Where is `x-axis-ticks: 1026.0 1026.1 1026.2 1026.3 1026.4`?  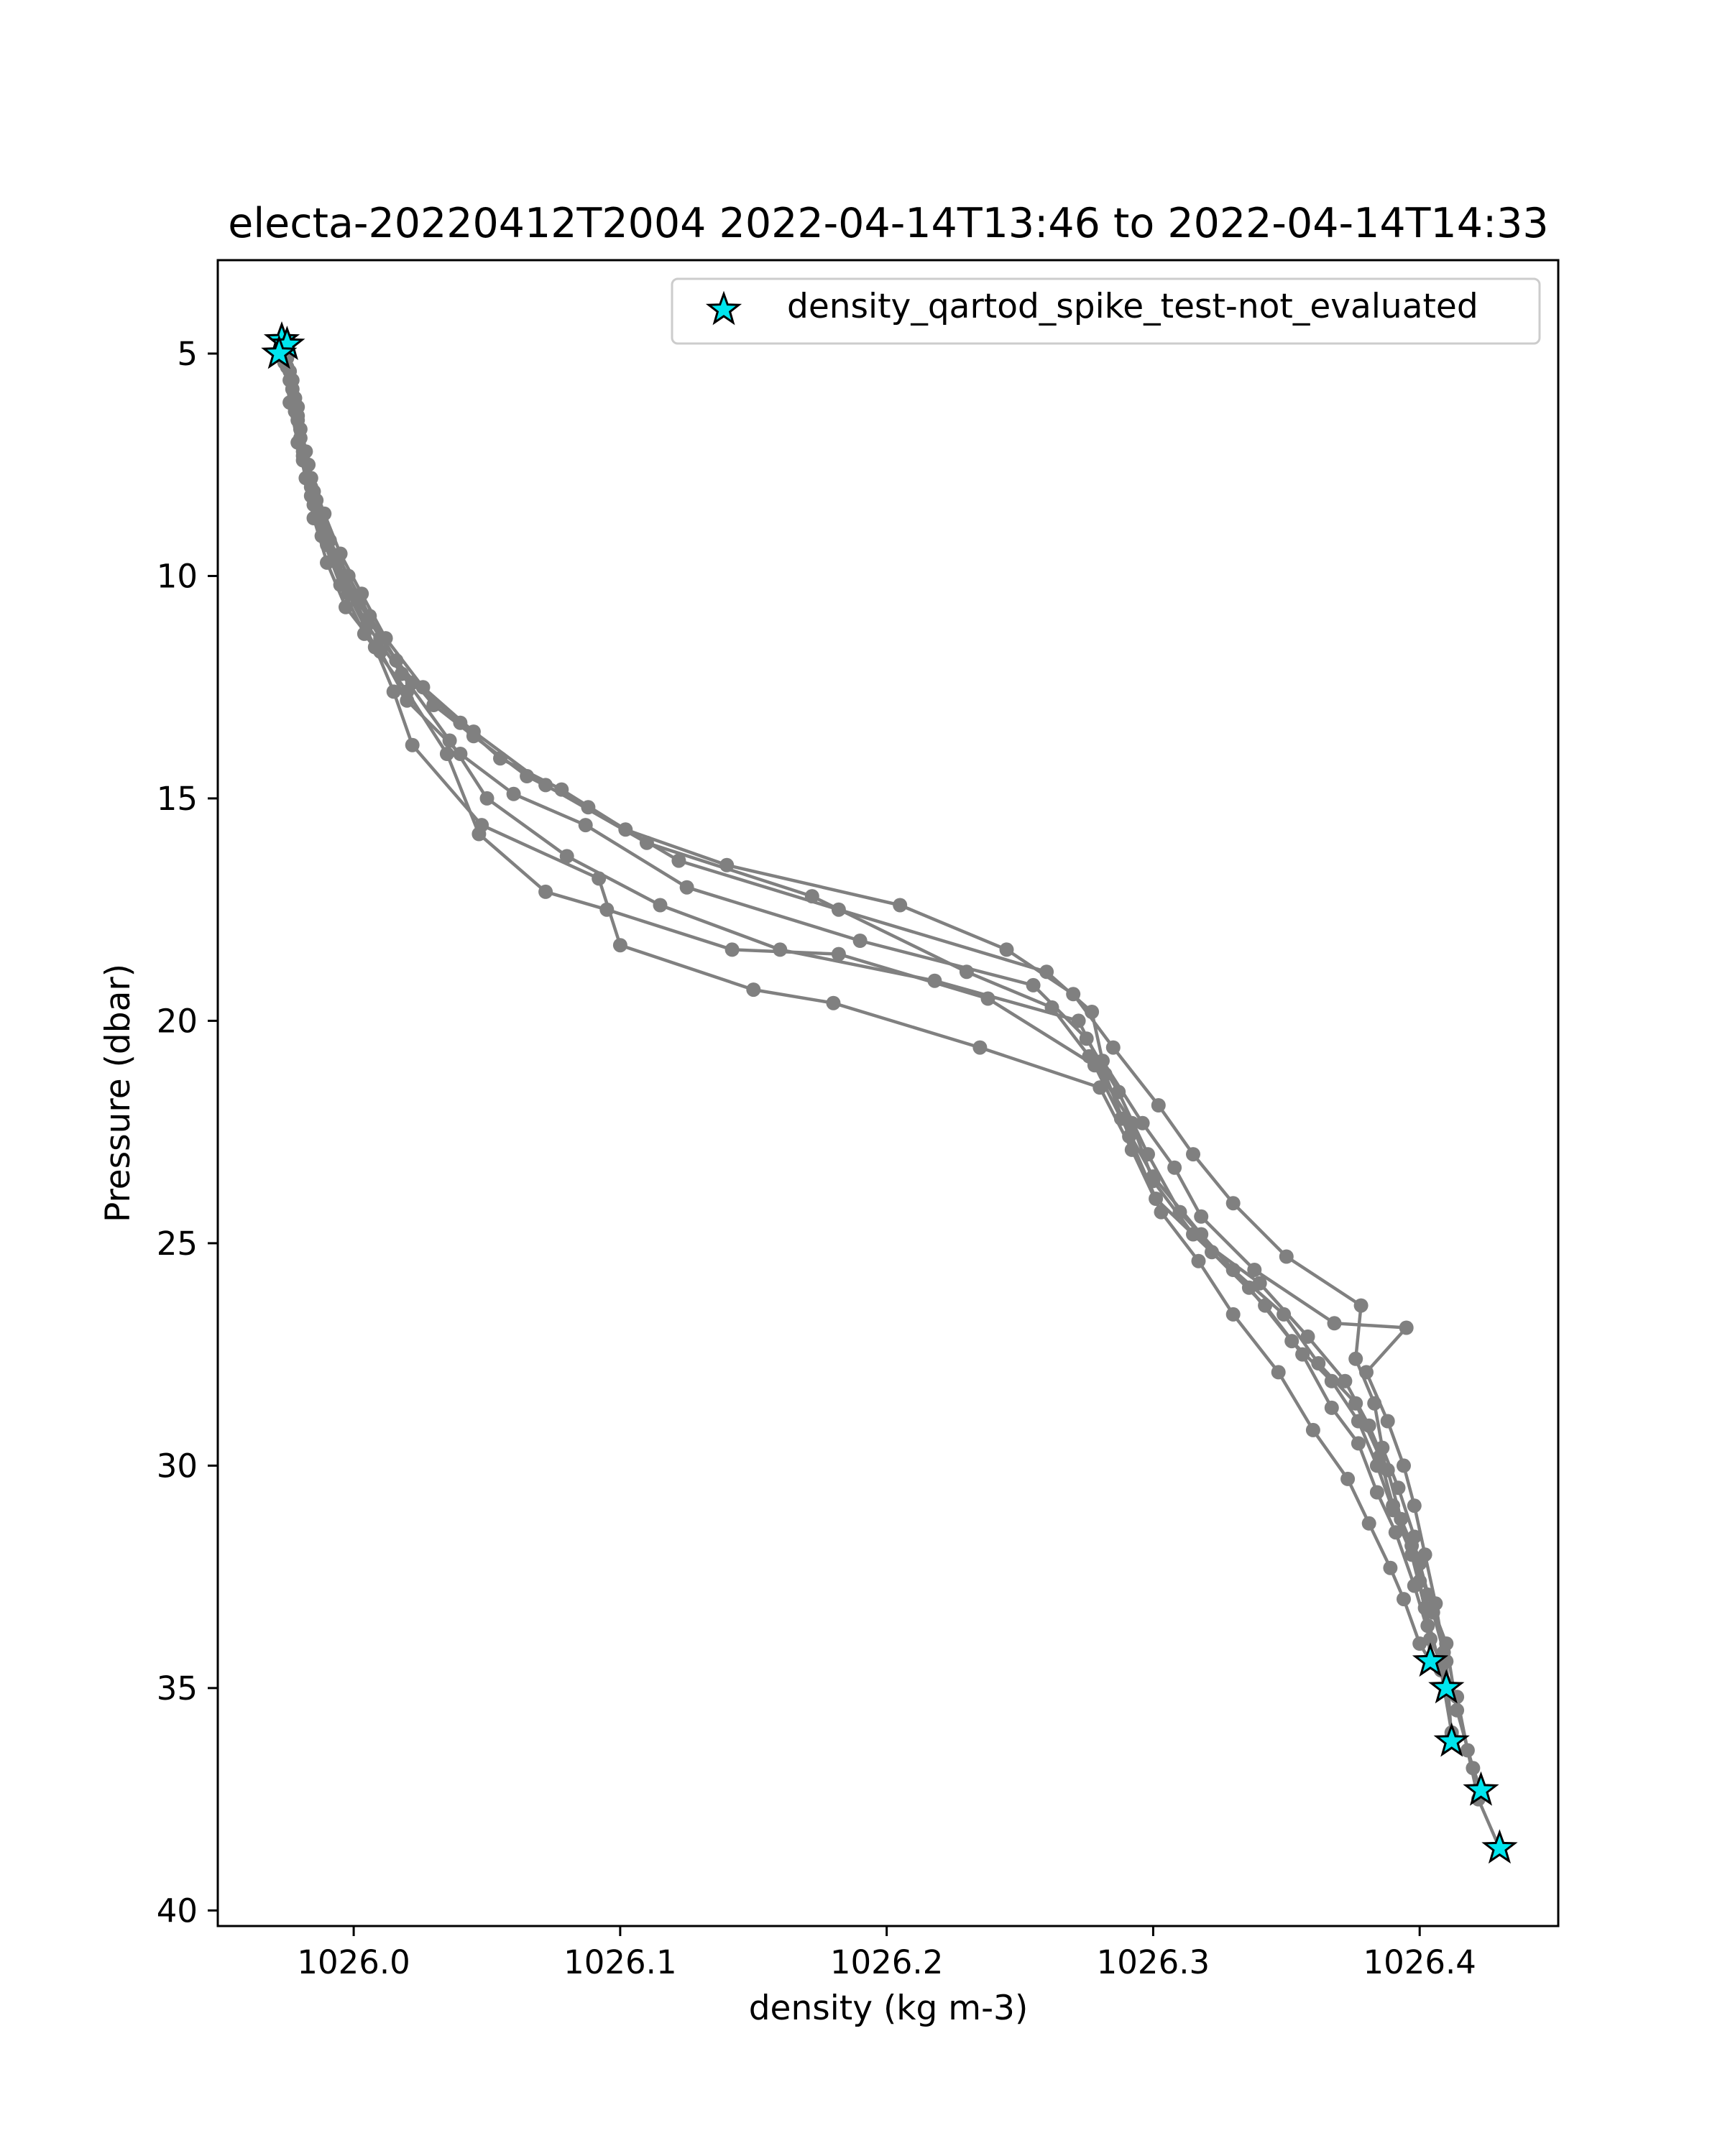
x-axis-ticks: 1026.0 1026.1 1026.2 1026.3 1026.4 is located at coordinates (886, 1953).